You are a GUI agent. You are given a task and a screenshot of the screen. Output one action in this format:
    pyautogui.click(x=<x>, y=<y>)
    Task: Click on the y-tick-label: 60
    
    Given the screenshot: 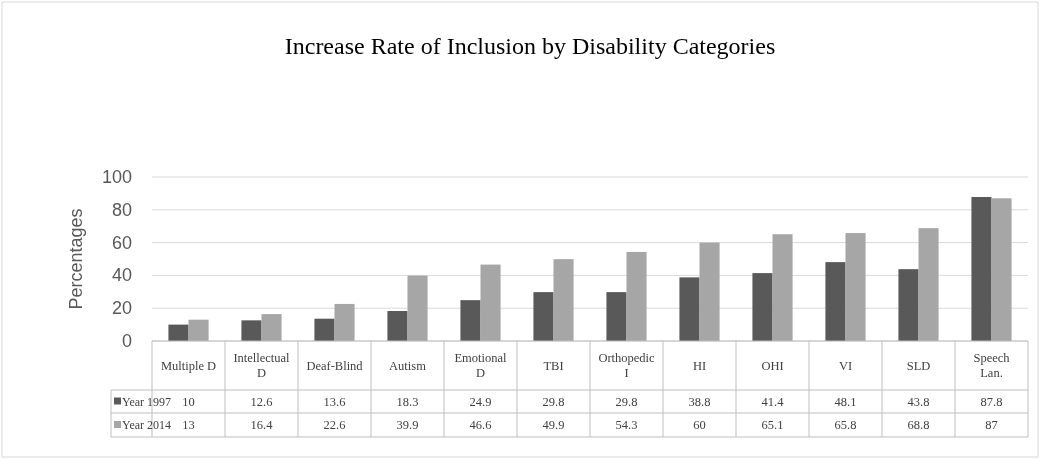 What is the action you would take?
    pyautogui.click(x=121, y=242)
    